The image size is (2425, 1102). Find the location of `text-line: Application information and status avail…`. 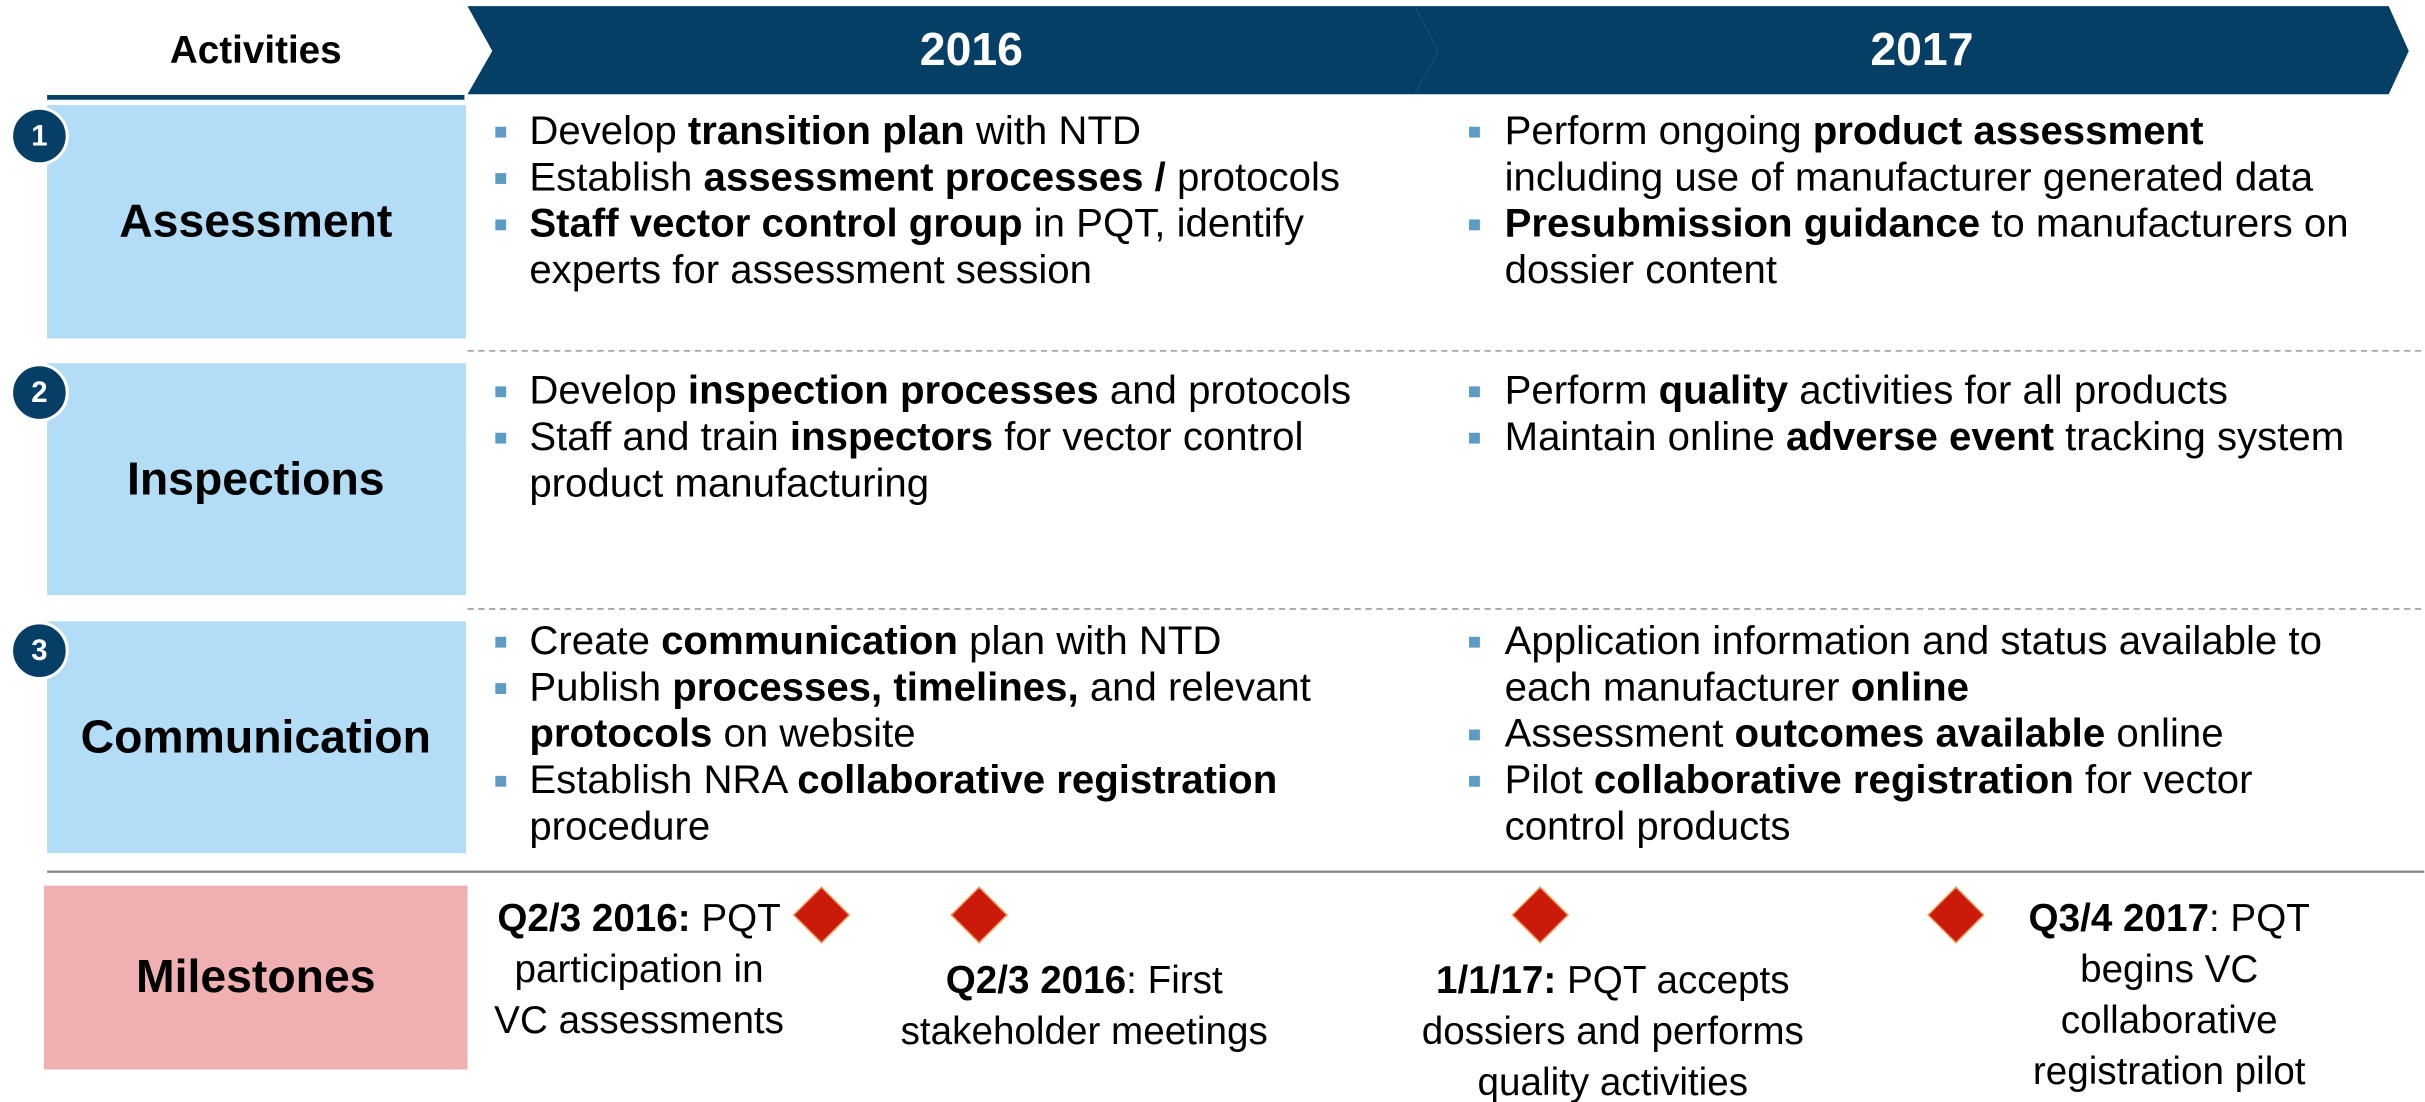

text-line: Application information and status avail… is located at coordinates (1913, 640).